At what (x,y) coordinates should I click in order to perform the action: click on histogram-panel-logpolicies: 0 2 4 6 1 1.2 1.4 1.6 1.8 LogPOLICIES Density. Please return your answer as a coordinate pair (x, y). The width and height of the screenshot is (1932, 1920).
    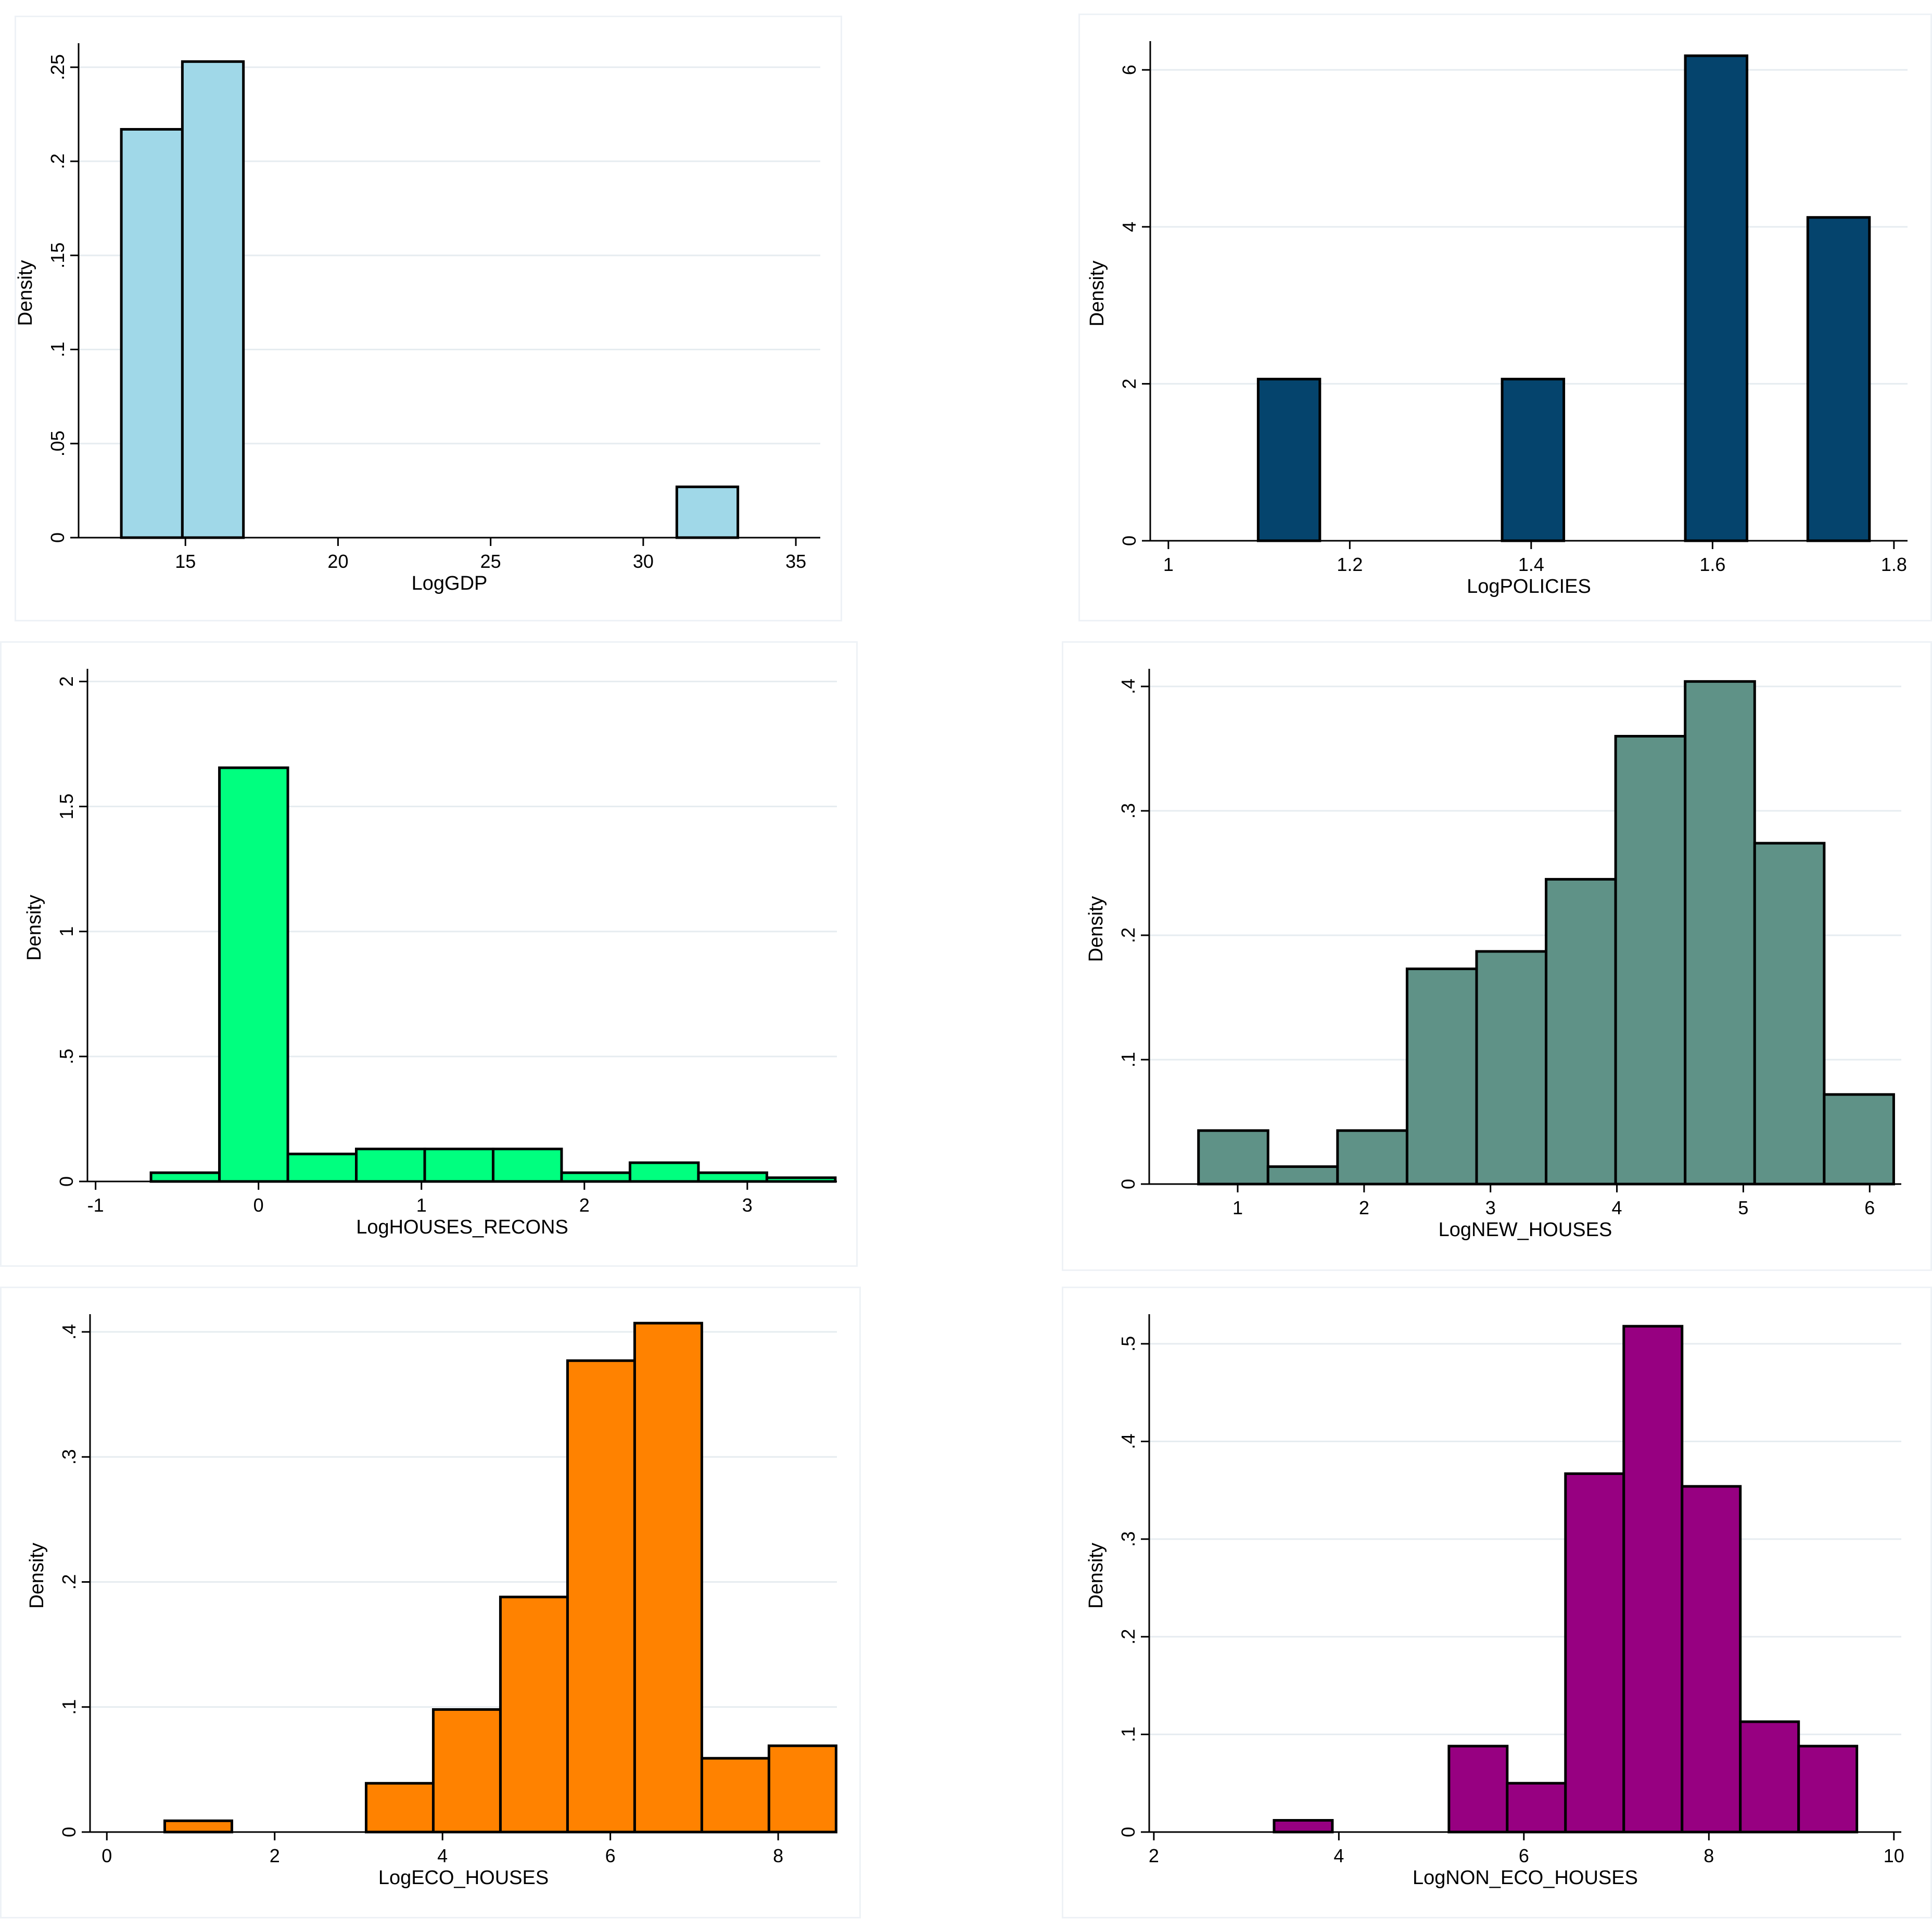
    Looking at the image, I should click on (1505, 317).